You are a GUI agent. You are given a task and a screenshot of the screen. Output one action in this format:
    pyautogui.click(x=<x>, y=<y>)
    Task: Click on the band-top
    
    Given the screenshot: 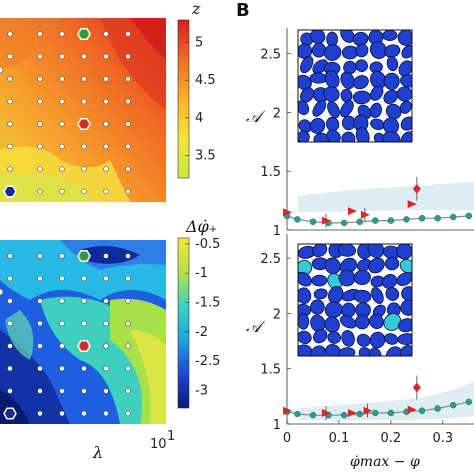 What is the action you would take?
    pyautogui.click(x=386, y=197)
    